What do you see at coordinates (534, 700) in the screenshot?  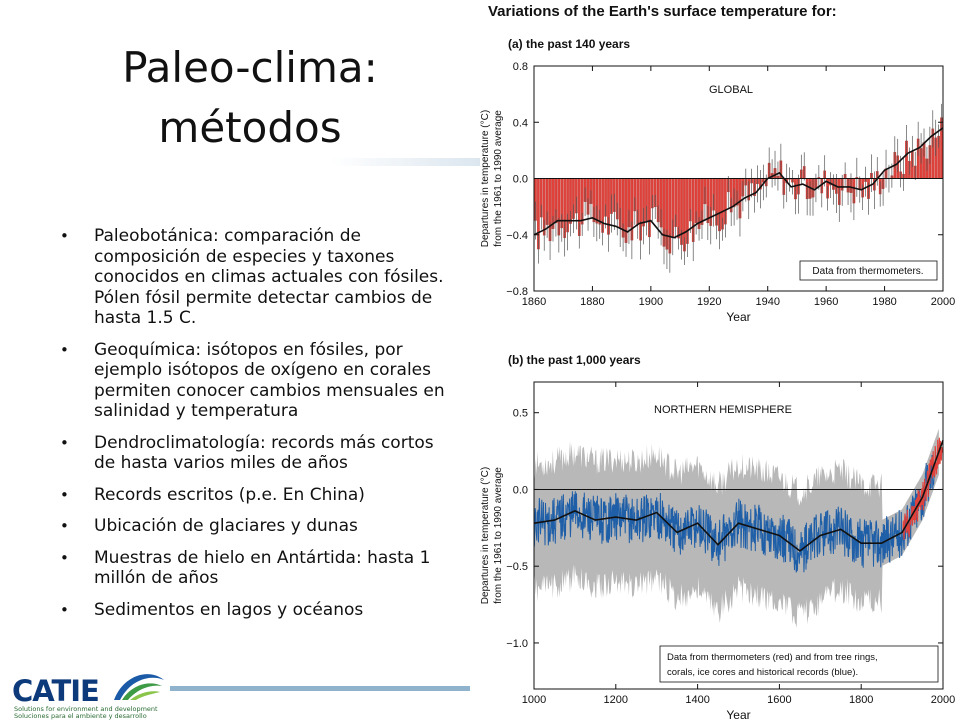 I see `x-tick-label: 1000` at bounding box center [534, 700].